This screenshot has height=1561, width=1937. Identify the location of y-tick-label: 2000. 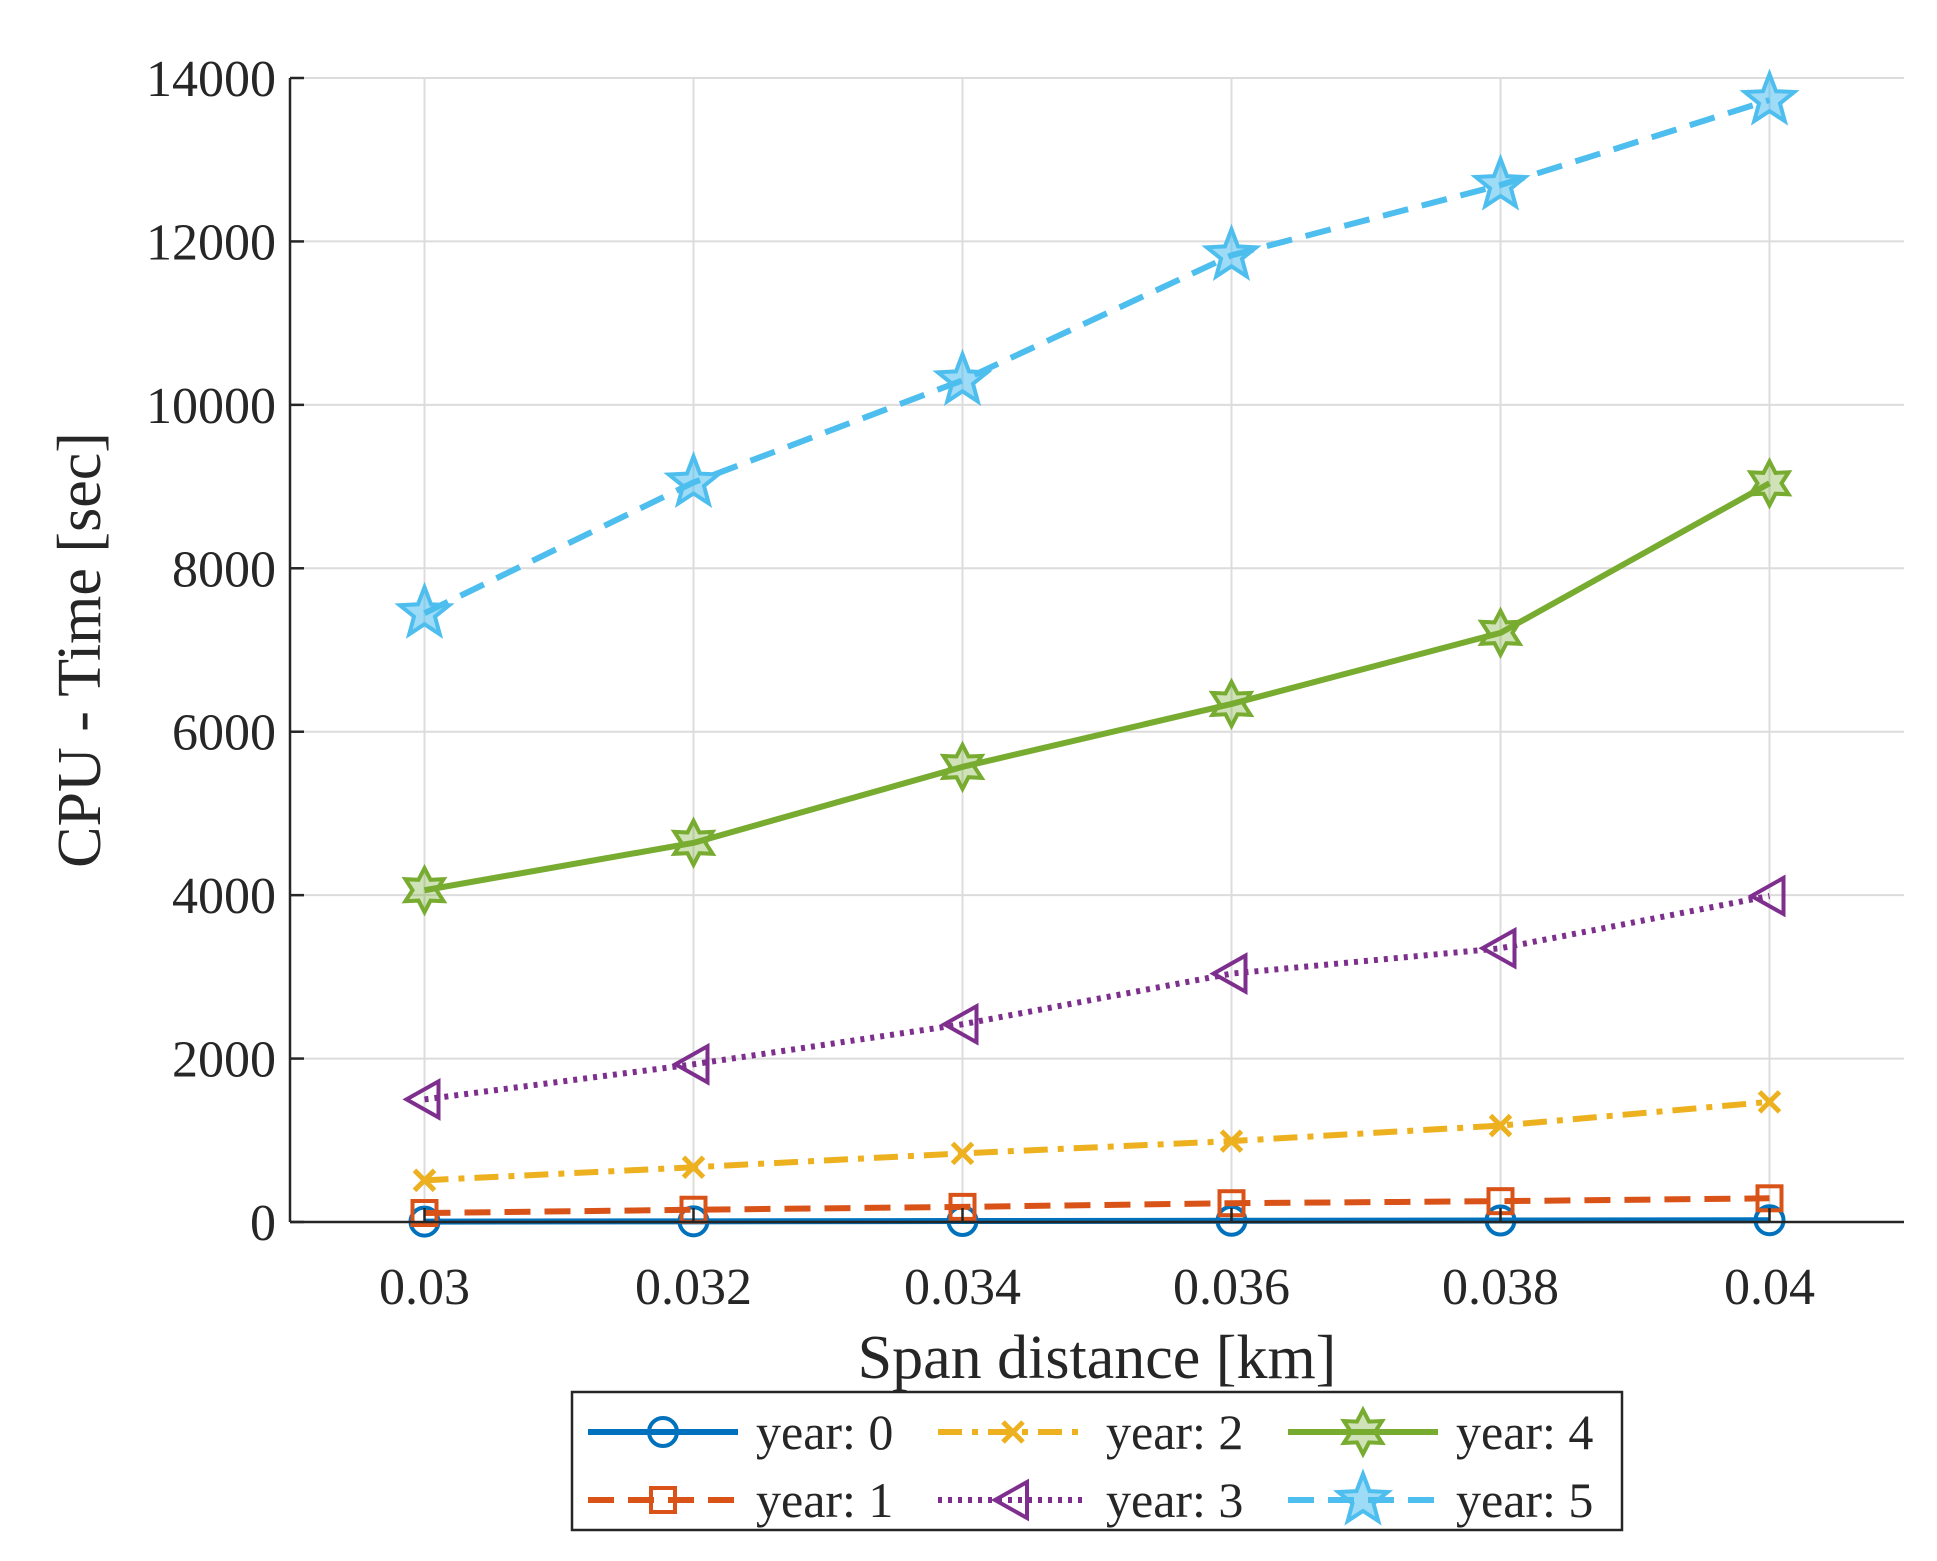
(224, 1060).